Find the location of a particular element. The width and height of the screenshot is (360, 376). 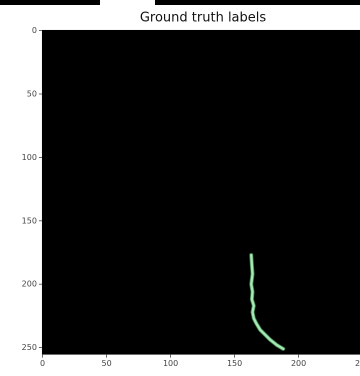

label-line is located at coordinates (267, 302).